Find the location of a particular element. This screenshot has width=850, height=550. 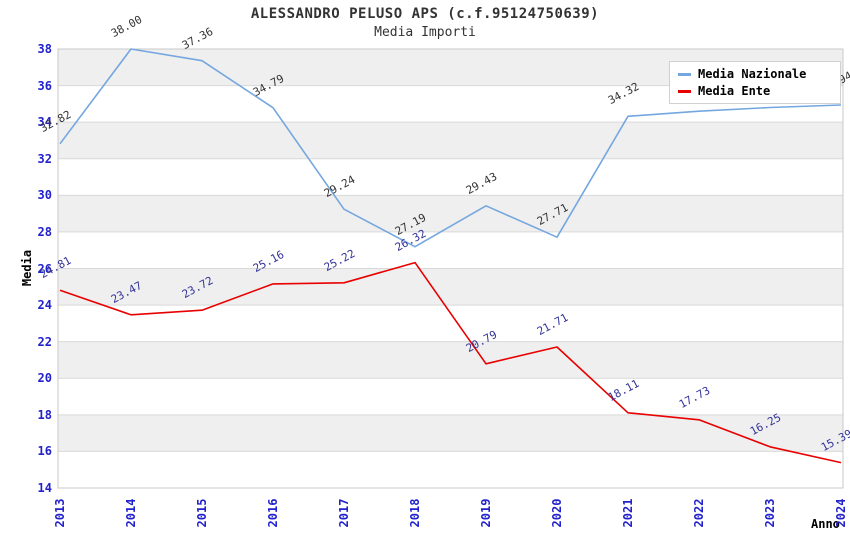

y-tick-label: 18 is located at coordinates (44, 414).